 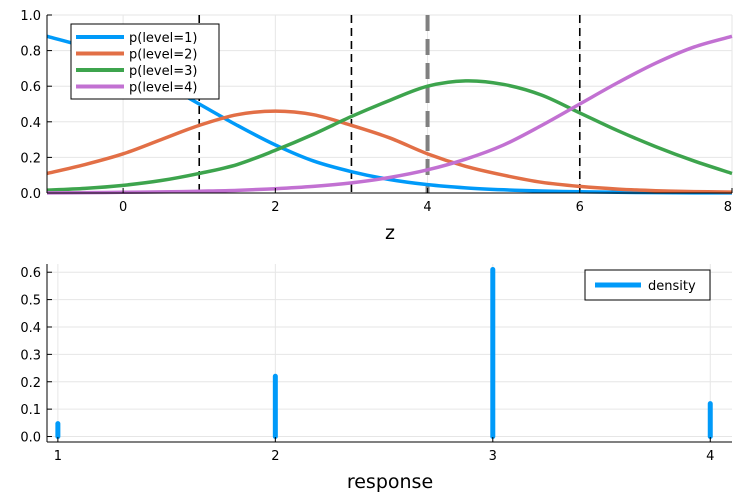 What do you see at coordinates (163, 38) in the screenshot?
I see `legend-label-level-1: p(level=1)` at bounding box center [163, 38].